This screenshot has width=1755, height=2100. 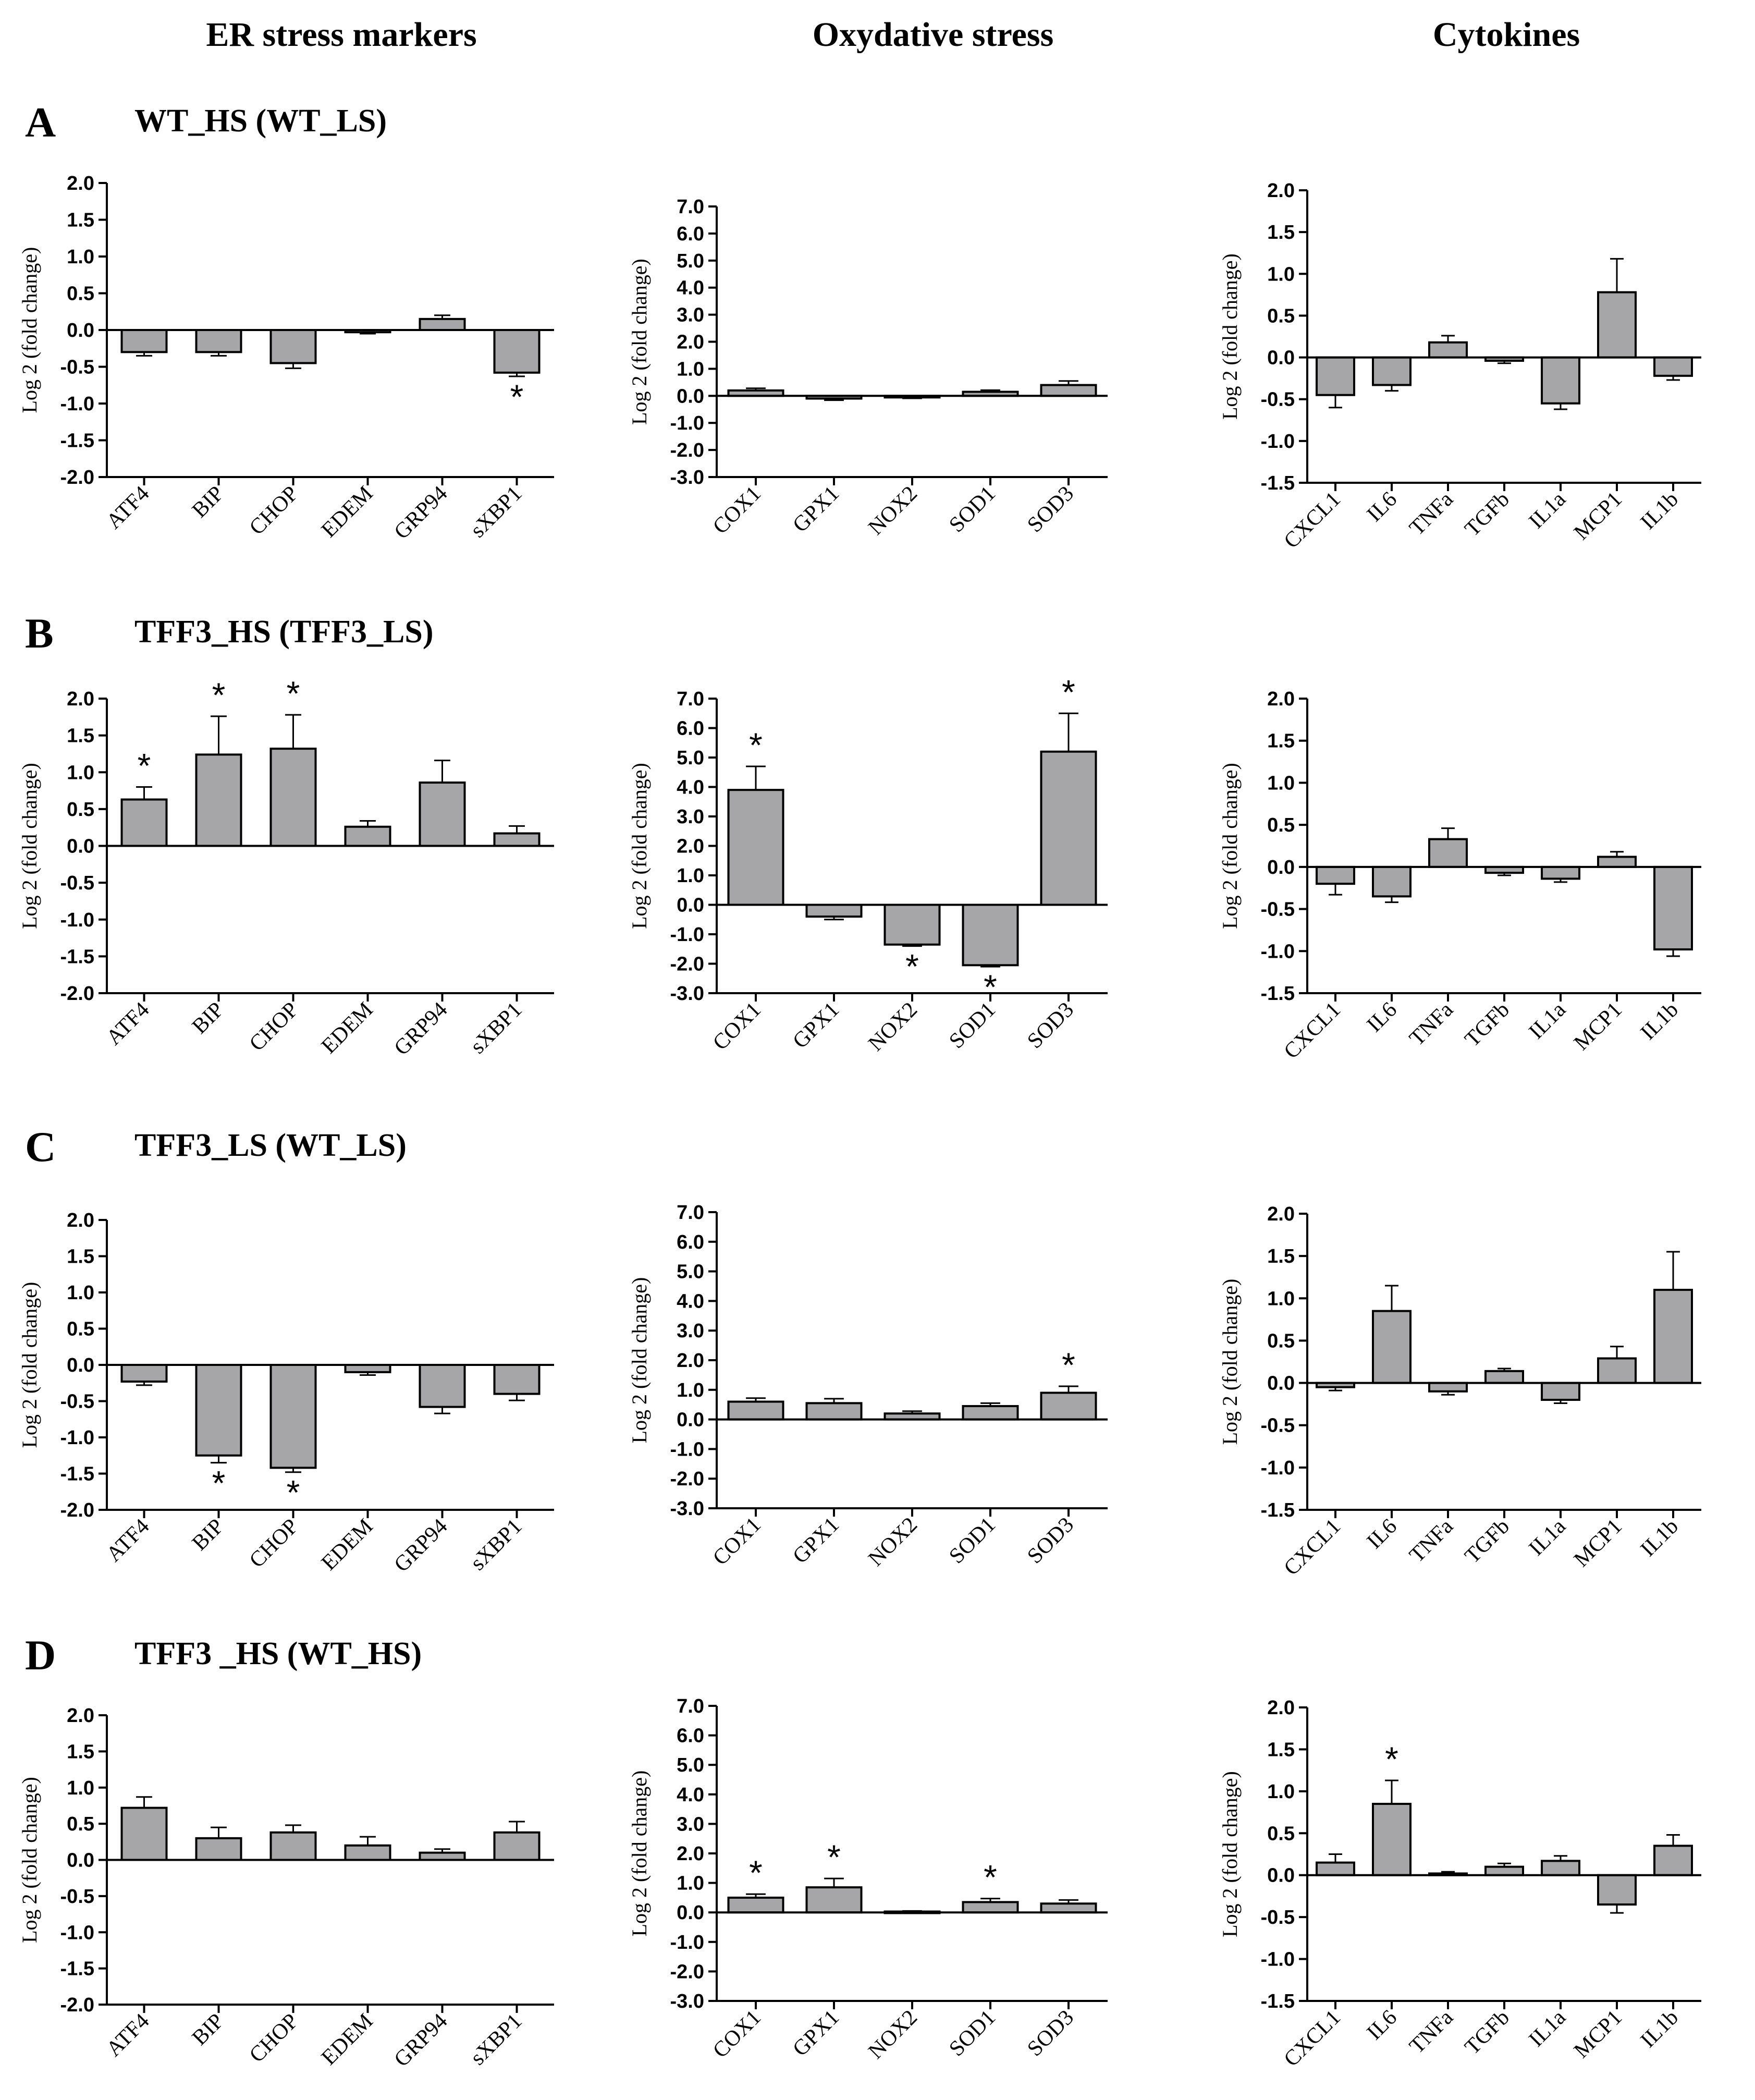 I want to click on y-tick-label: 7.0, so click(x=690, y=207).